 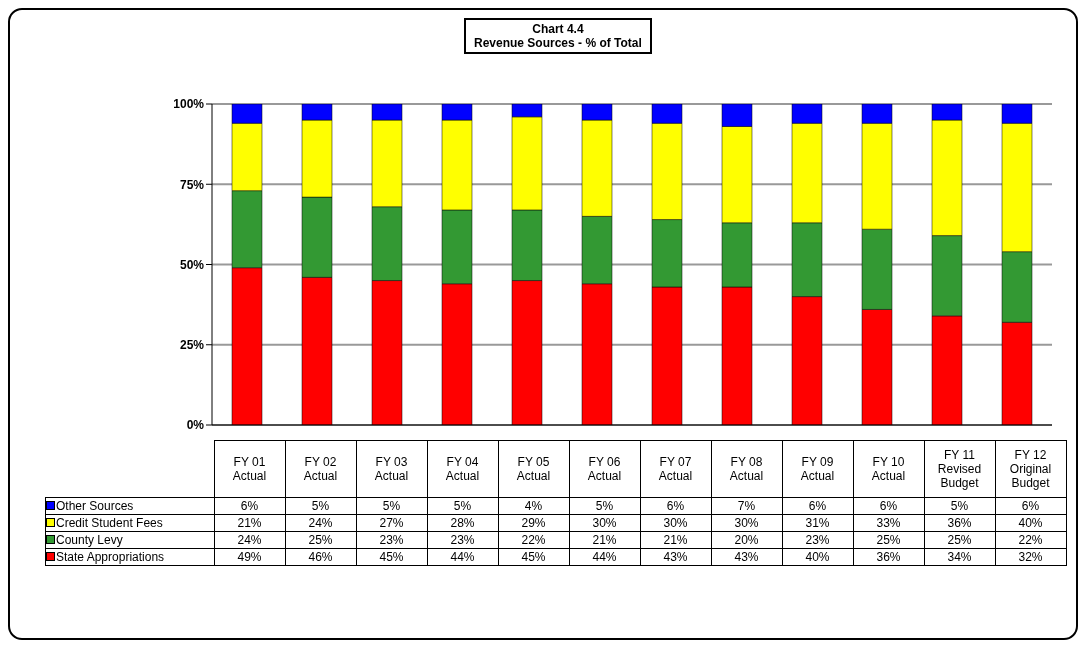 I want to click on x-tick-label: FY 10 Actual, so click(x=888, y=469).